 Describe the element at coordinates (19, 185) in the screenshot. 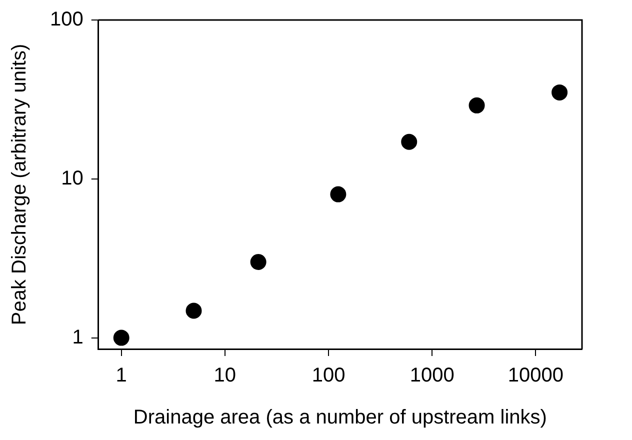

I see `y-axis-title: Peak Discharge (arbitrary units)` at that location.